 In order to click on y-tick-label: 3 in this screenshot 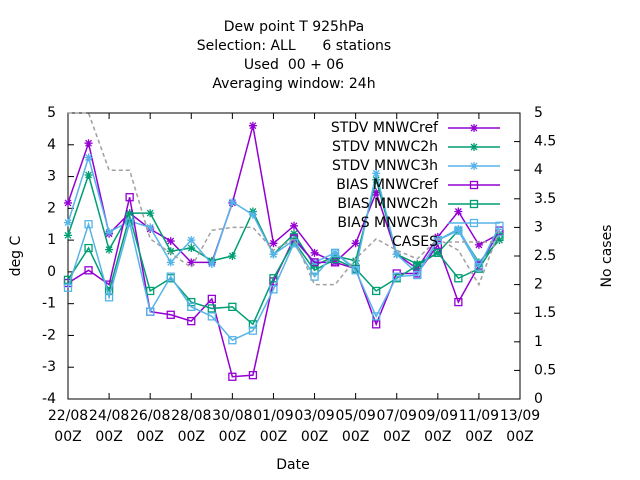, I will do `click(51, 177)`.